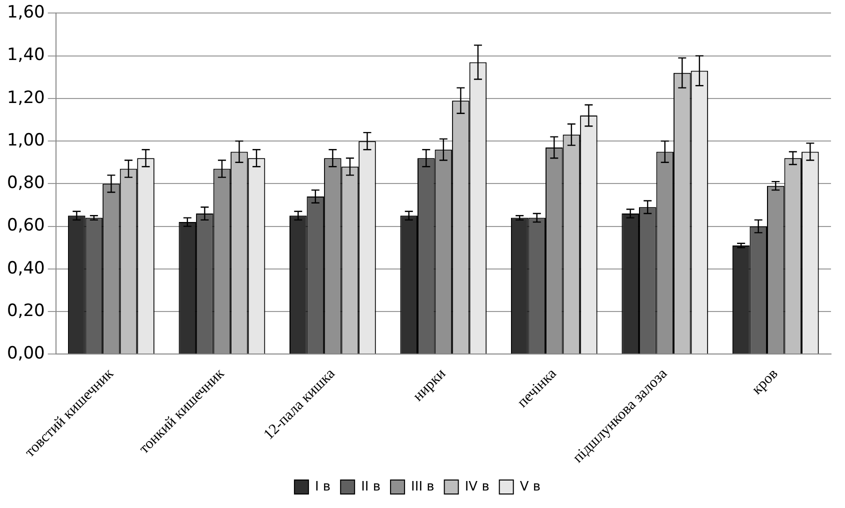  What do you see at coordinates (371, 486) in the screenshot?
I see `legend-label: II в` at bounding box center [371, 486].